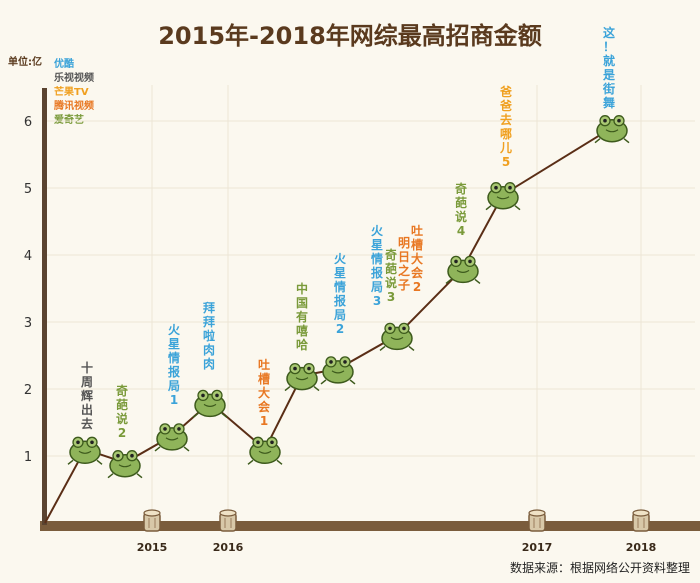  I want to click on y-tick-label: 3, so click(28, 323).